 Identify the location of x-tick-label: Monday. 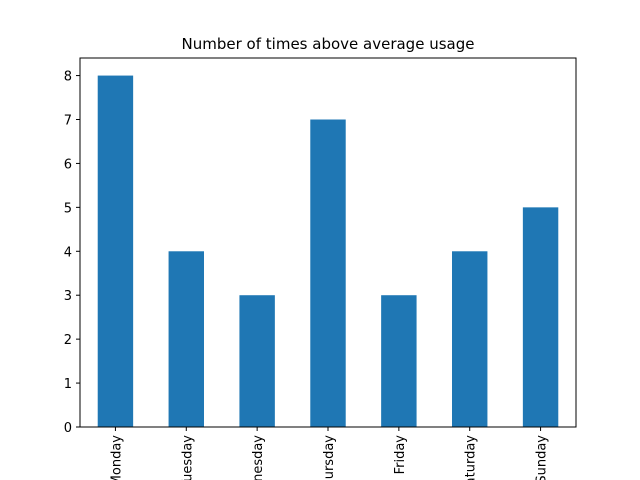
(116, 457).